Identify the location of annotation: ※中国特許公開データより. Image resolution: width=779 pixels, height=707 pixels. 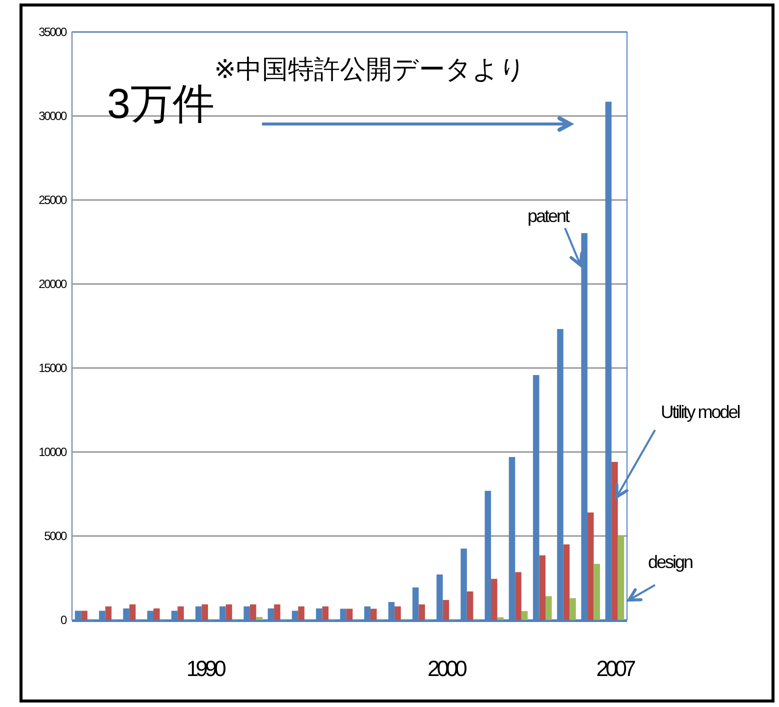
(370, 69).